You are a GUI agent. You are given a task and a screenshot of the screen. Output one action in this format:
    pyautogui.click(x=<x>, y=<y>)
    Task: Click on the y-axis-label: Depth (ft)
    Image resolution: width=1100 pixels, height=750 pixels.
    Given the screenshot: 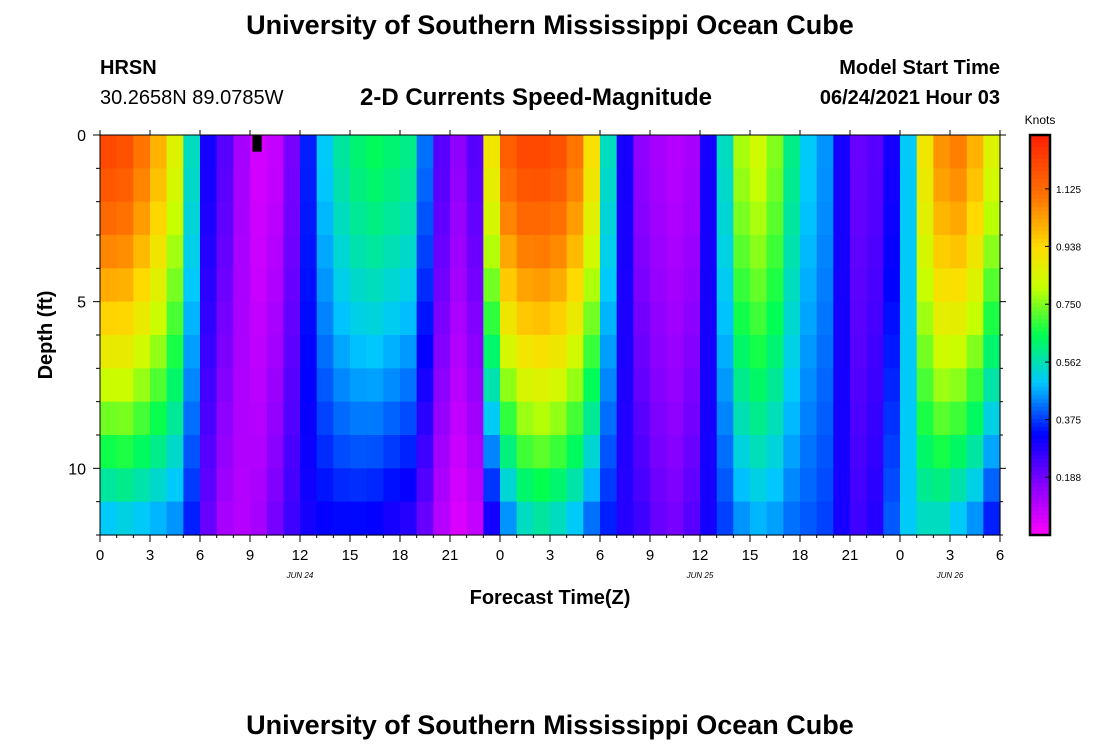 What is the action you would take?
    pyautogui.click(x=46, y=335)
    